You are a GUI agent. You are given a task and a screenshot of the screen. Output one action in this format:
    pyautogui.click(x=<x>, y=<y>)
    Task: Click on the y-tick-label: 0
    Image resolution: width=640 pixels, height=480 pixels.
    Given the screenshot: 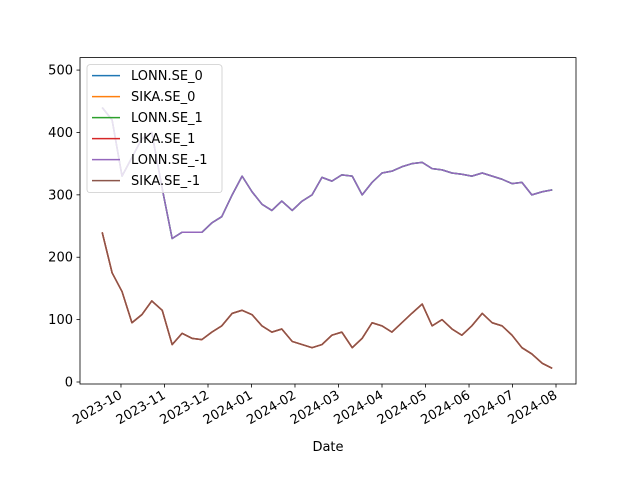 What is the action you would take?
    pyautogui.click(x=69, y=383)
    